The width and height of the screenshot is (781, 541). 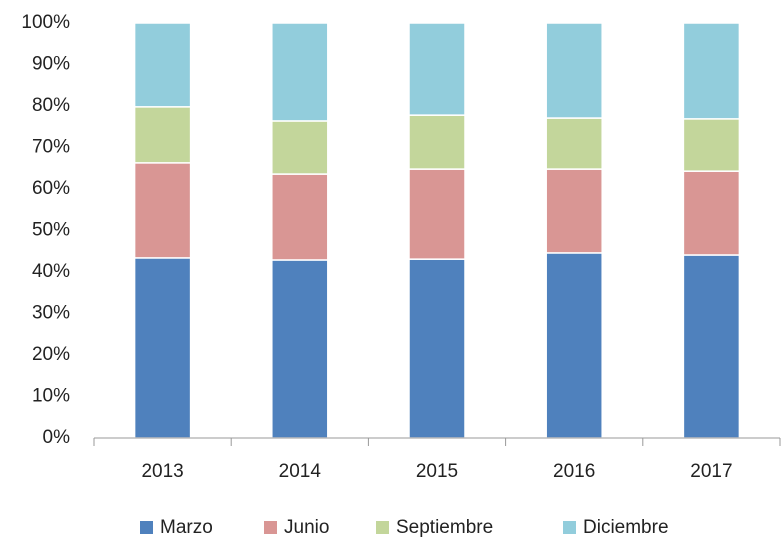 I want to click on y-tick-label: 30%, so click(x=51, y=313).